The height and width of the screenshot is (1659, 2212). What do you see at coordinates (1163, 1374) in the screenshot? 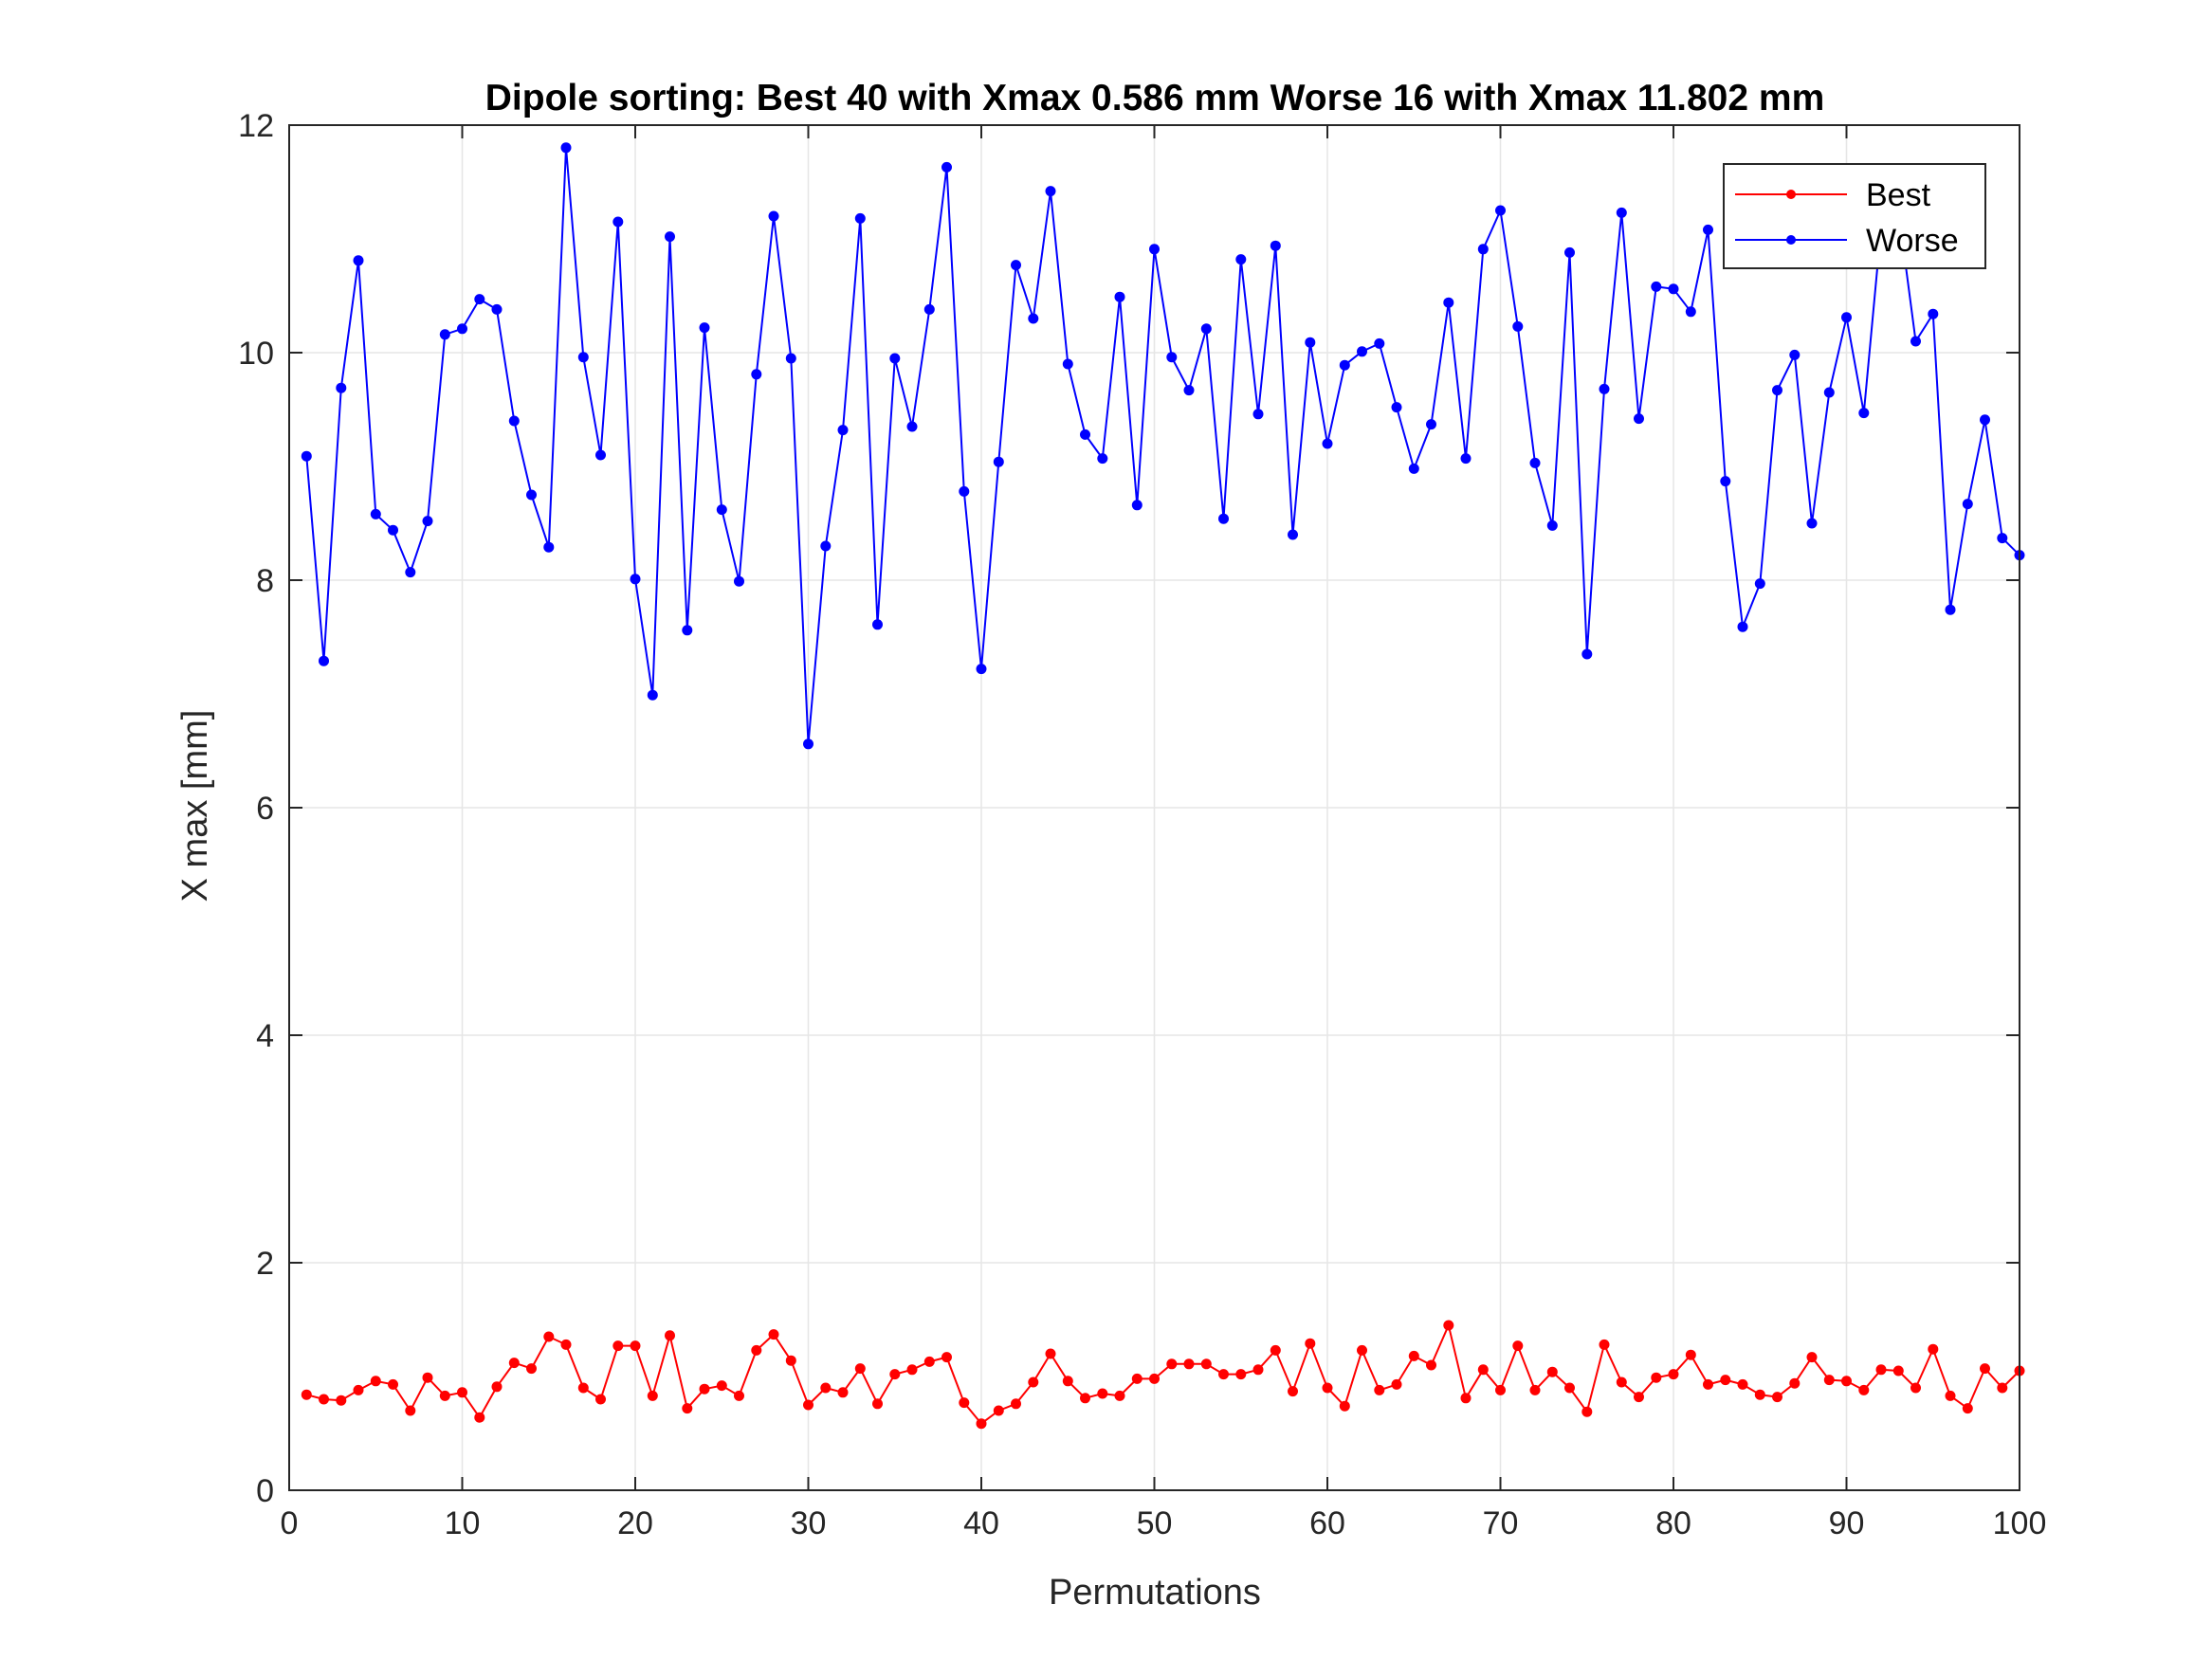
I see `best-series-line` at bounding box center [1163, 1374].